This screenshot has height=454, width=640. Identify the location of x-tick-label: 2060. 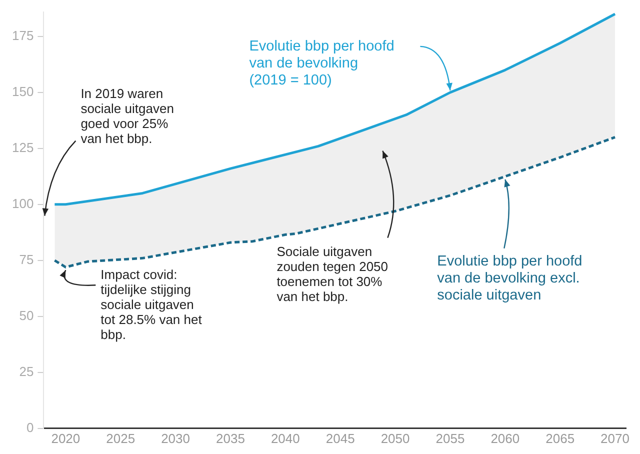
(505, 438).